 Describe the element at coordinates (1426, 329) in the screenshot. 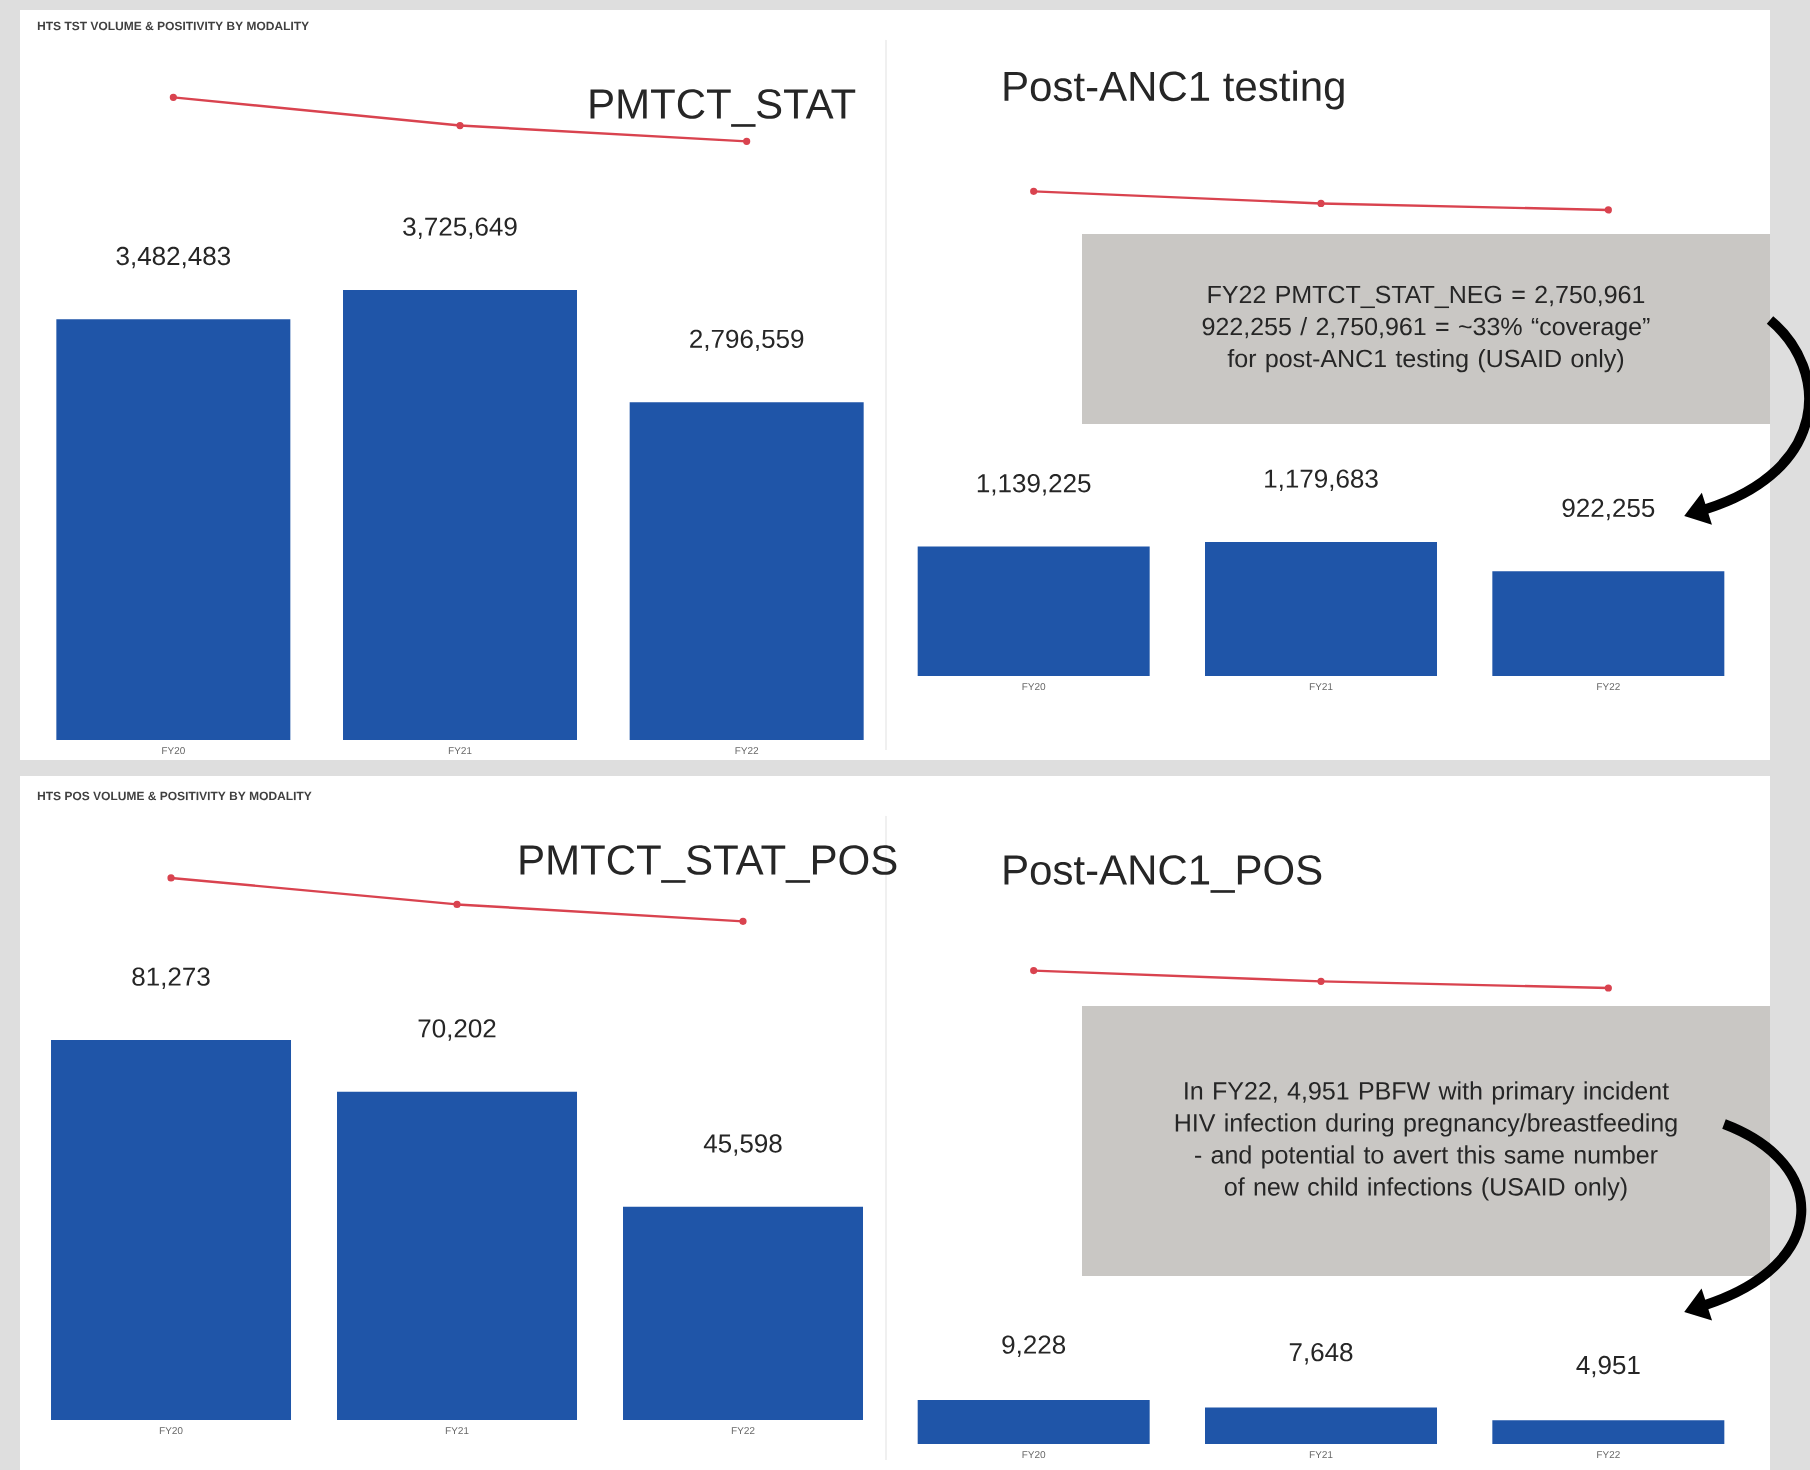

I see `text: FY22 PMTCT_STAT_NEG = 2,750,961 922,255 / 2,750,961 = ~33% “coverage” for post-ANC1 testing (USAID only)` at that location.